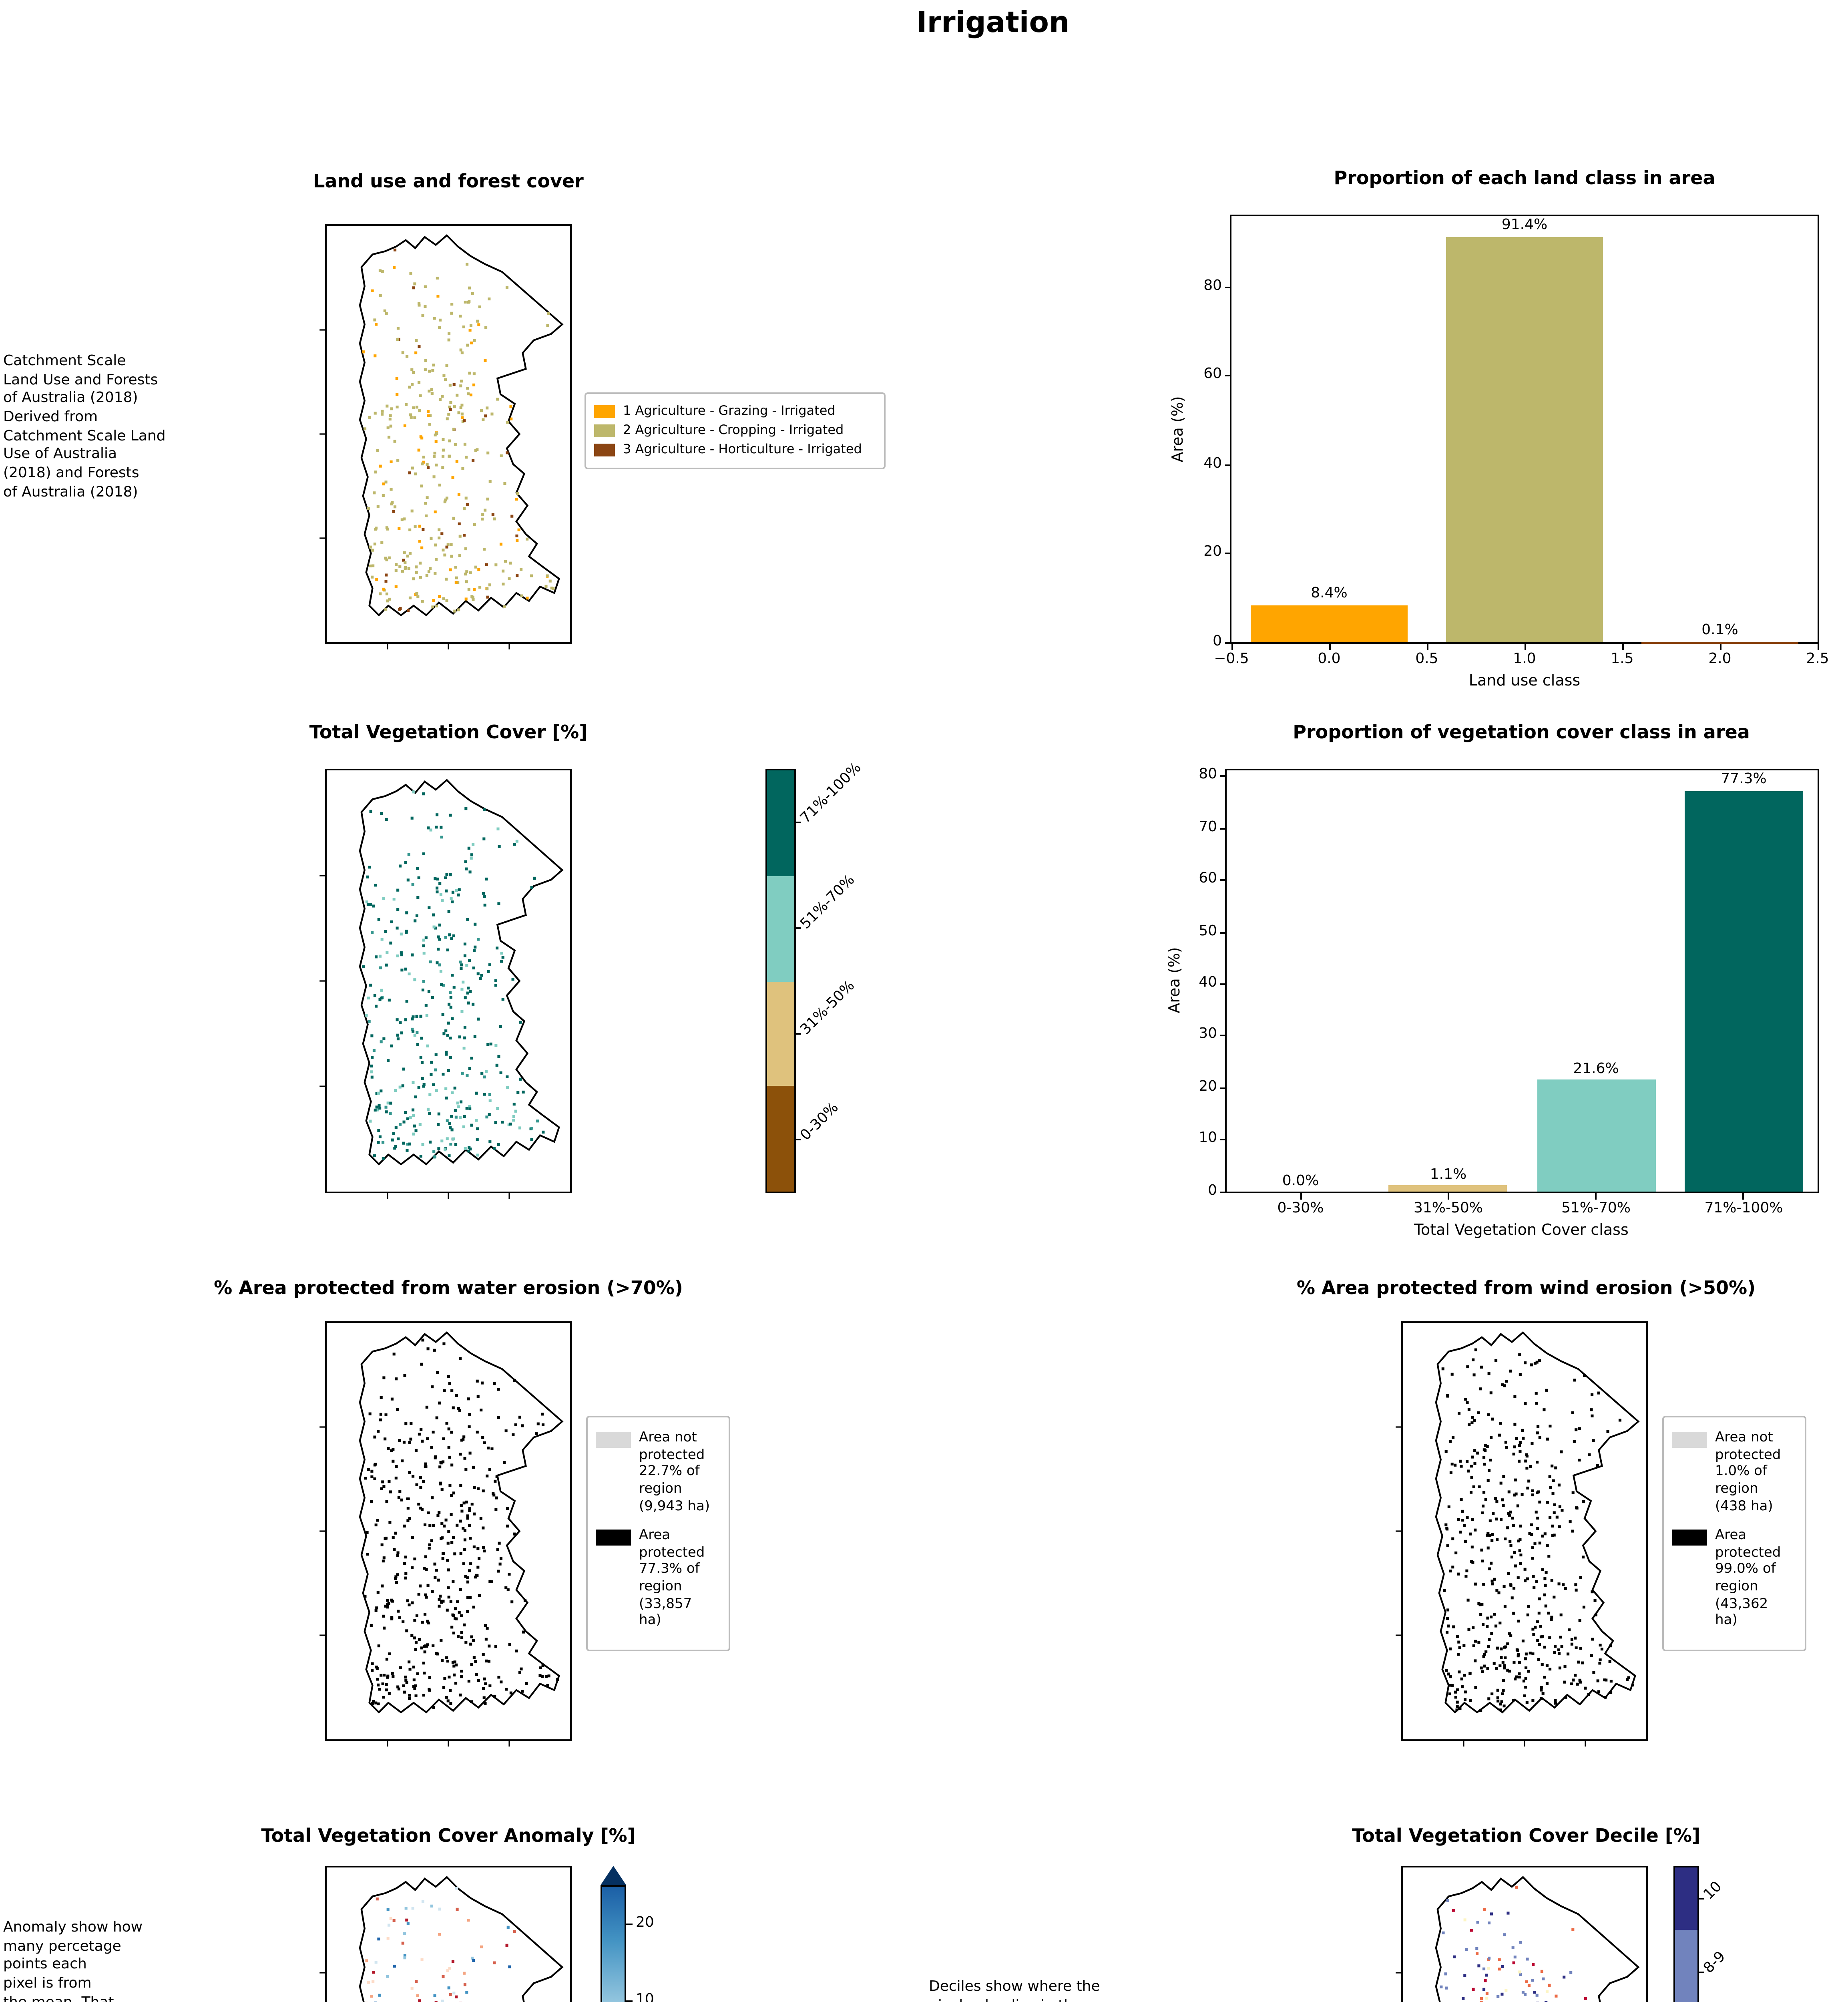  Describe the element at coordinates (733, 430) in the screenshot. I see `legend-label: 2 Agriculture - Cropping - Irrigated` at that location.